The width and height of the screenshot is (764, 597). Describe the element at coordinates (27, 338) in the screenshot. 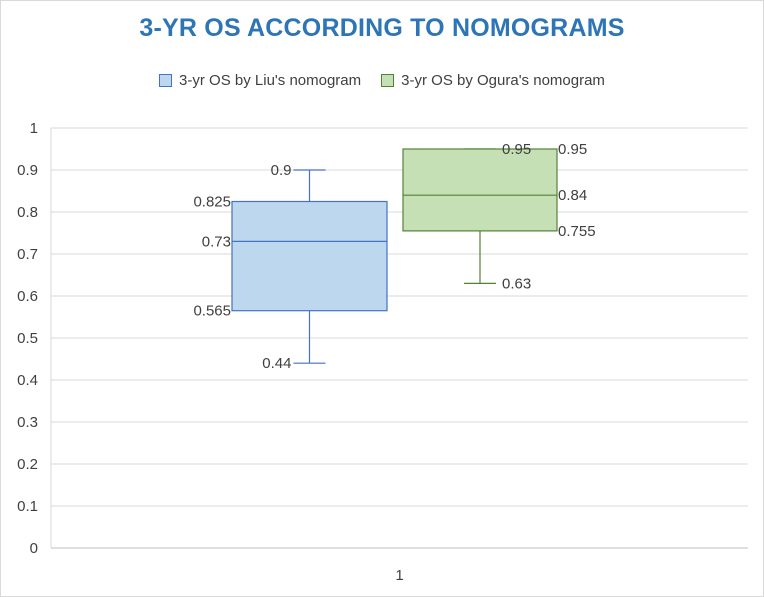

I see `y-tick-label: 0.5` at that location.